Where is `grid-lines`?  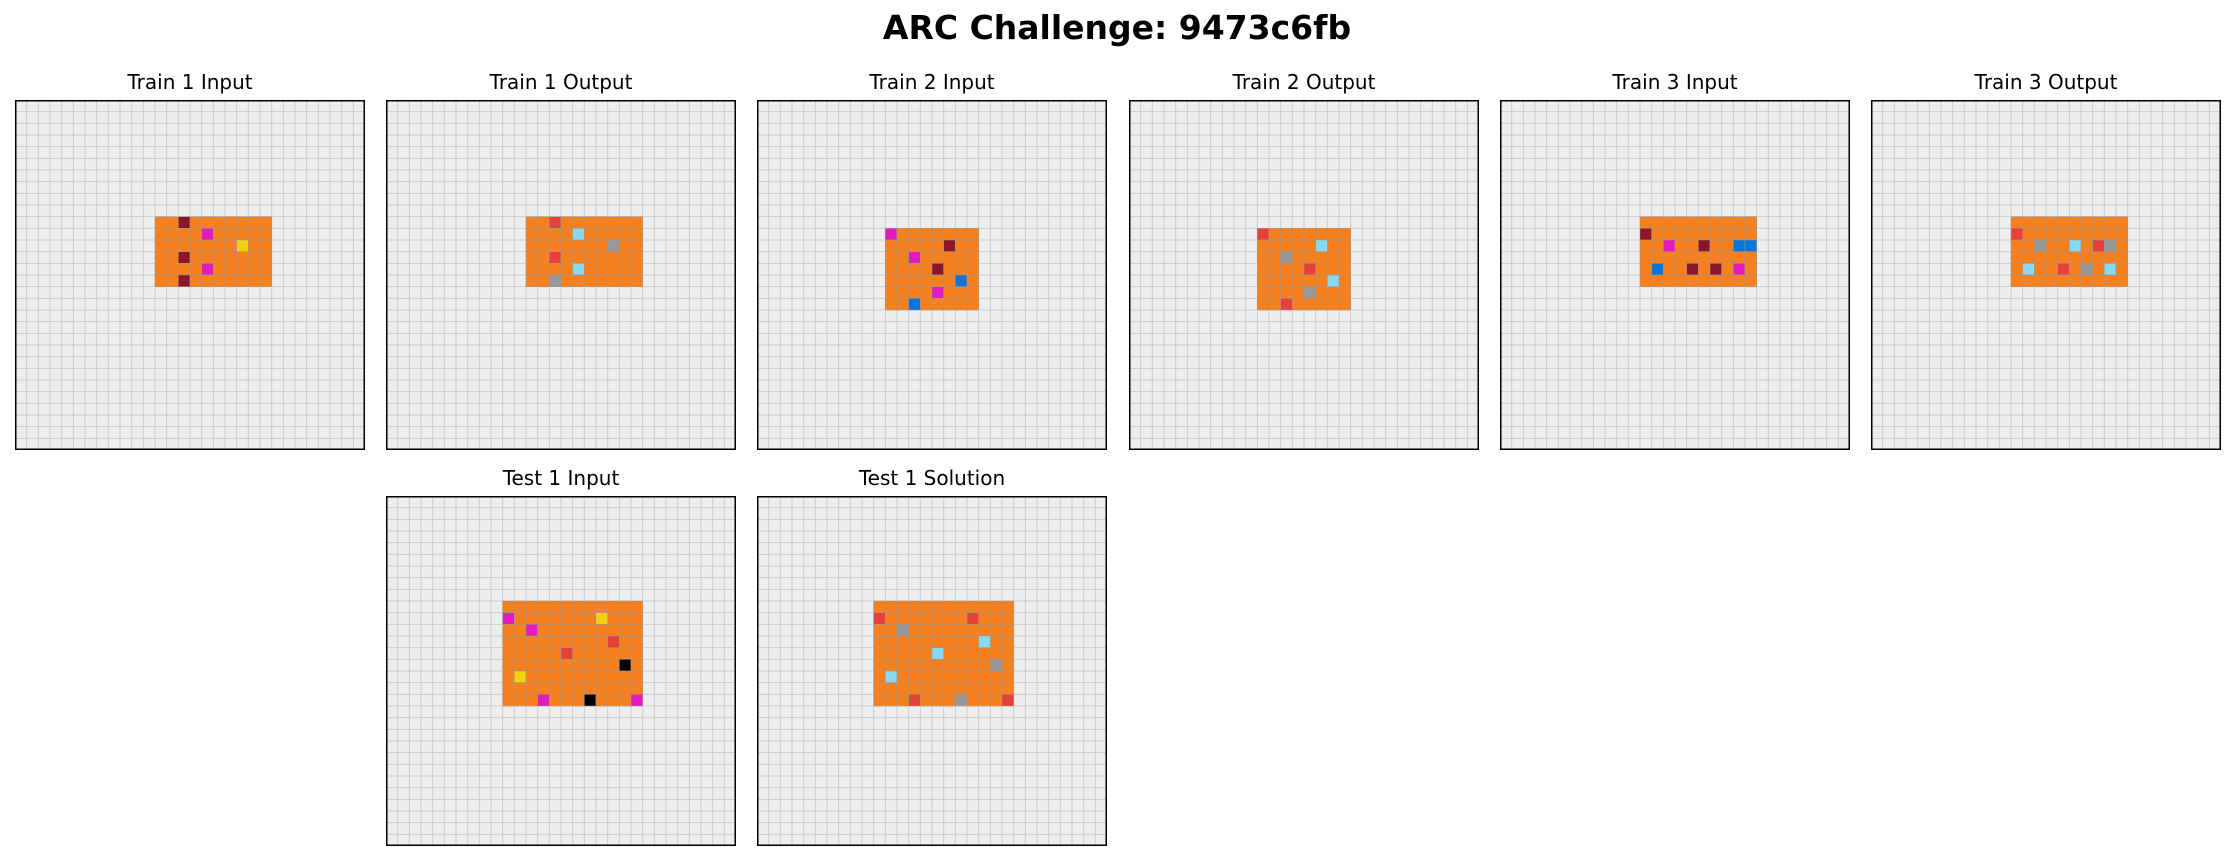
grid-lines is located at coordinates (561, 671).